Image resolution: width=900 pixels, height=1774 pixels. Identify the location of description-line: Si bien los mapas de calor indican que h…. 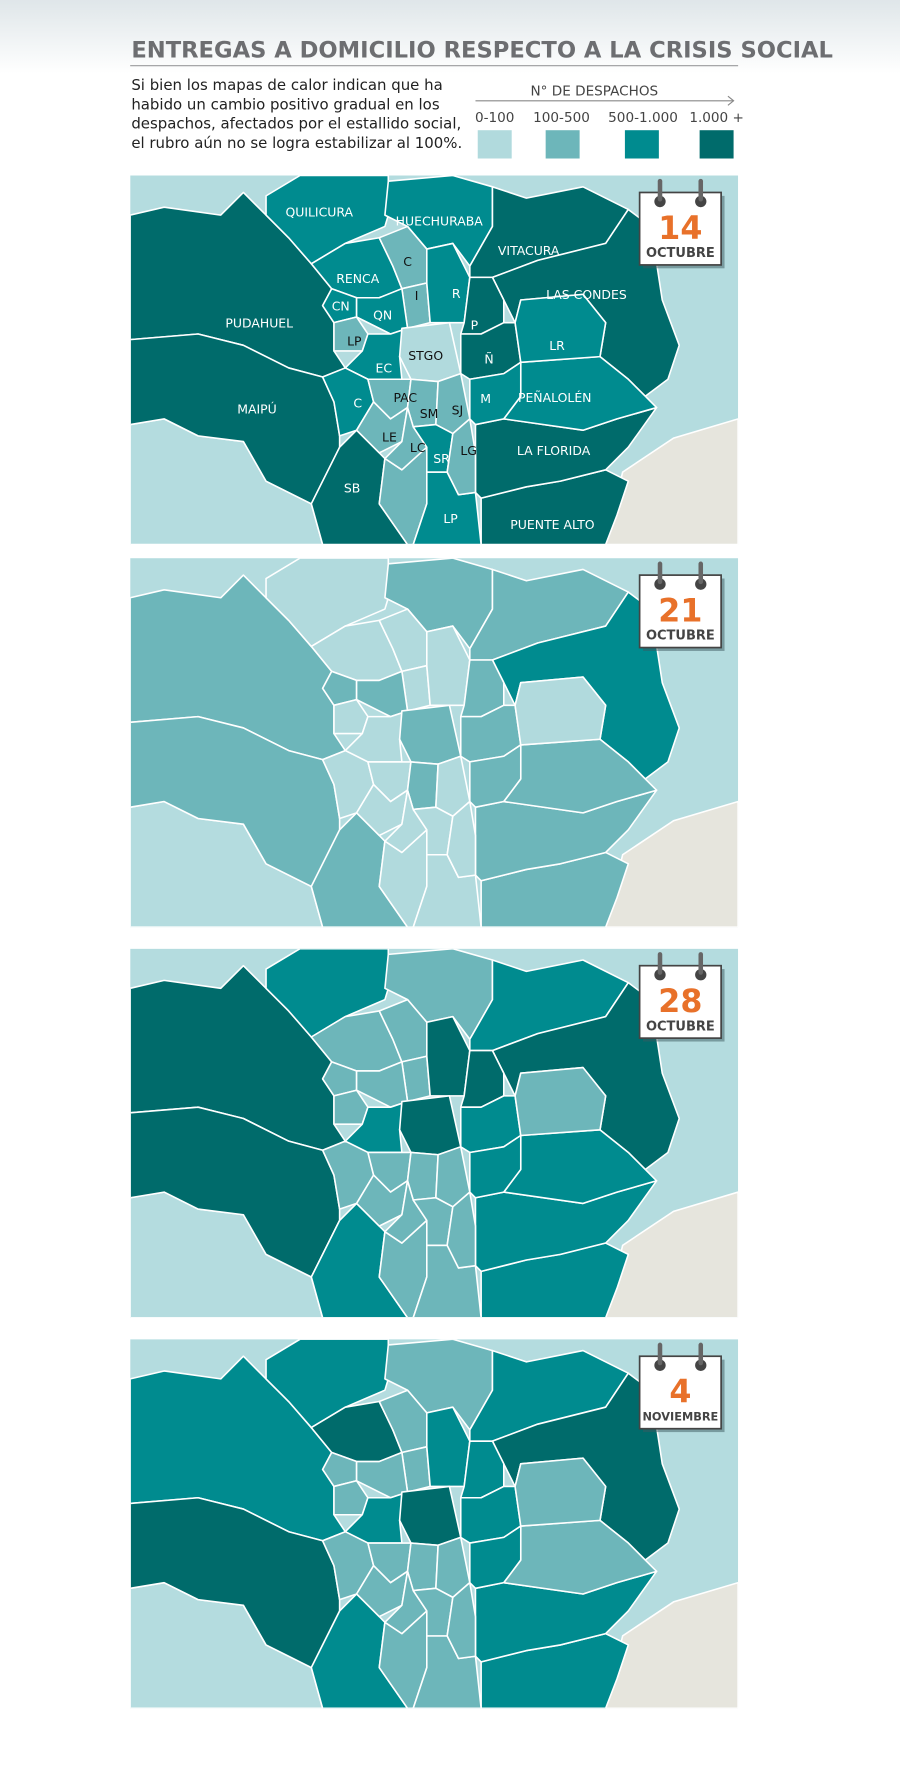
(286, 85).